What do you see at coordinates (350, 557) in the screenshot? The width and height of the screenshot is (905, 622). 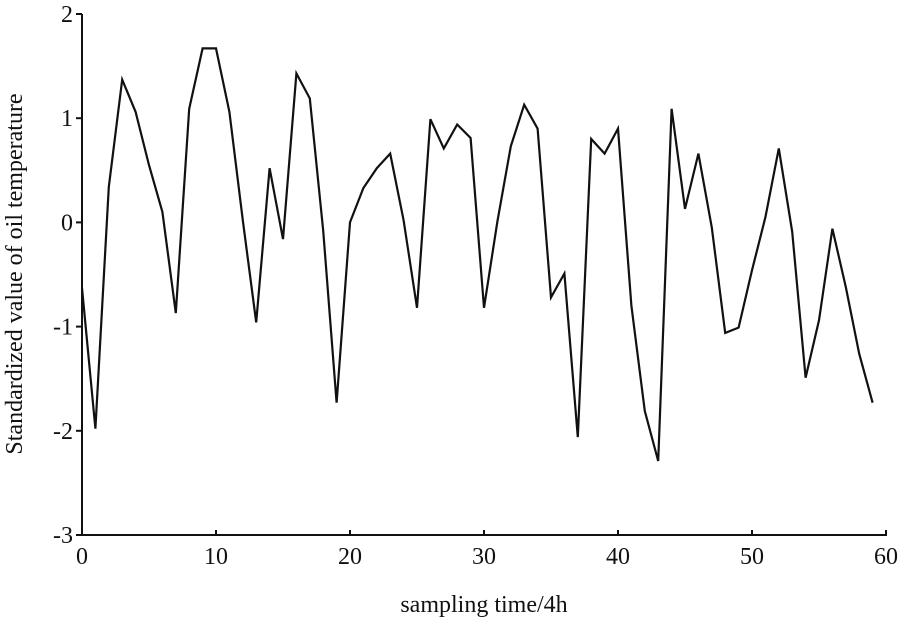 I see `x-tick-label: 20` at bounding box center [350, 557].